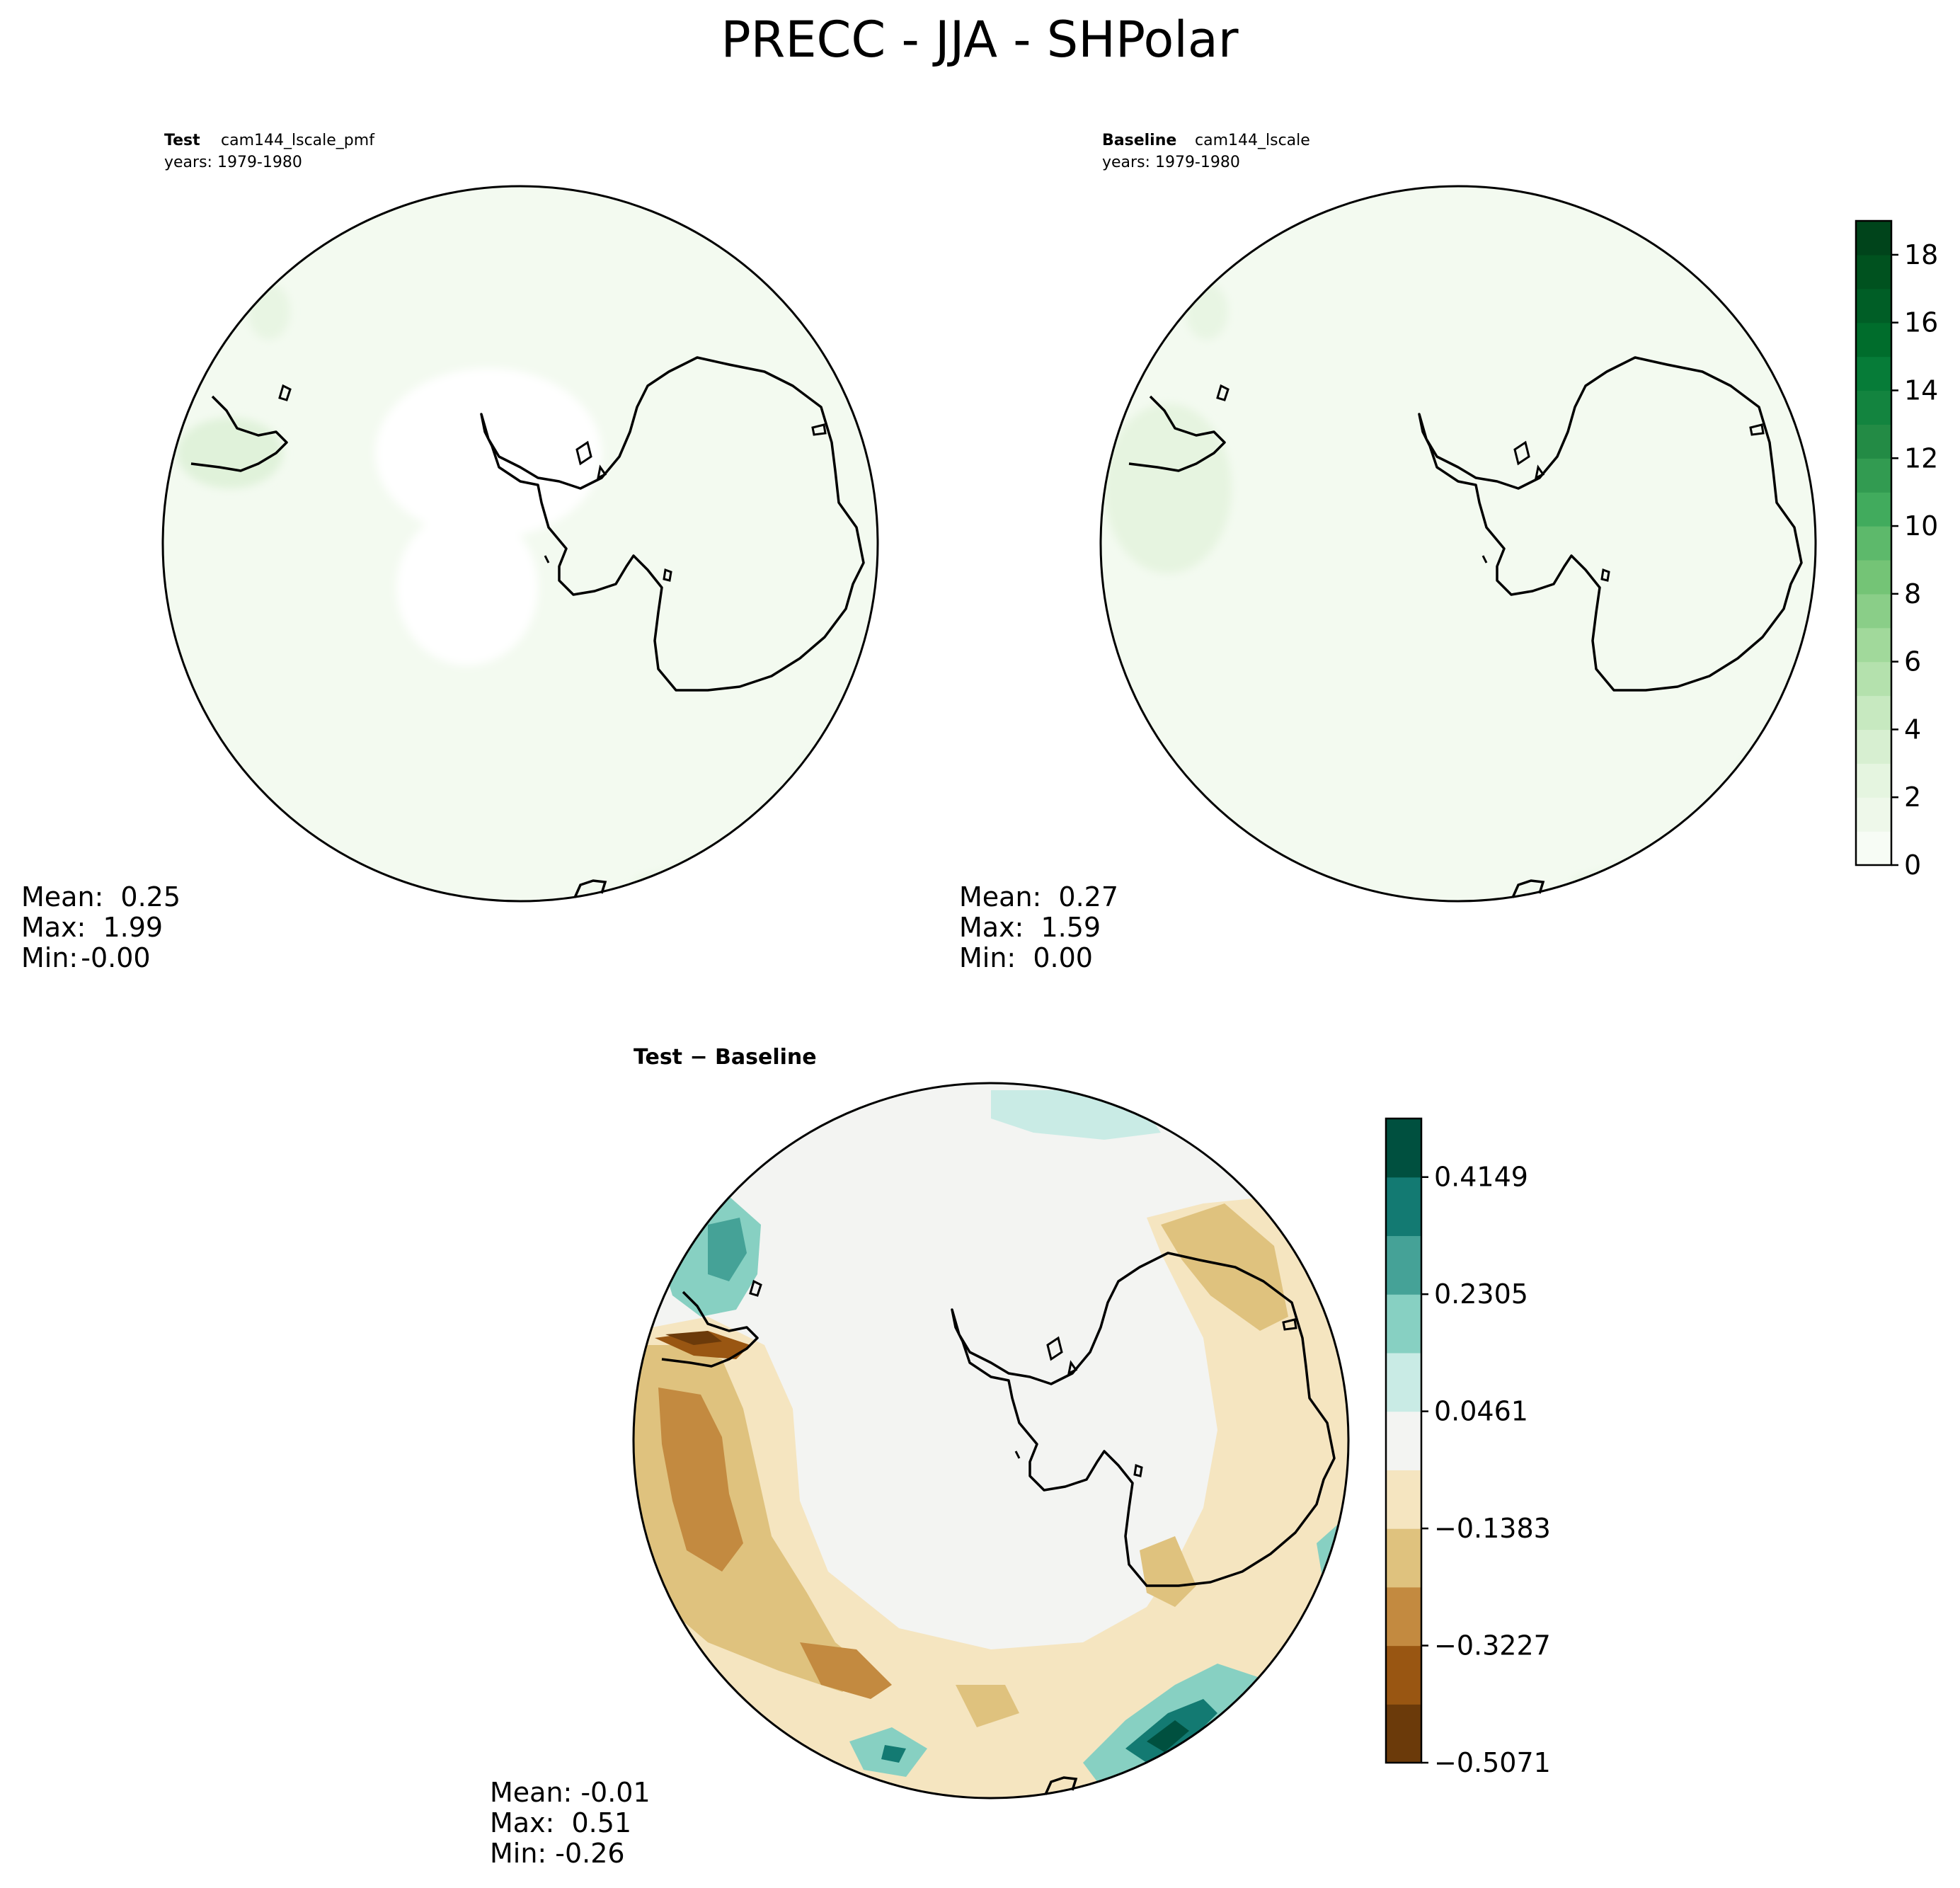 The height and width of the screenshot is (1888, 1960). I want to click on test-stat-min: Min: -0.00, so click(86, 957).